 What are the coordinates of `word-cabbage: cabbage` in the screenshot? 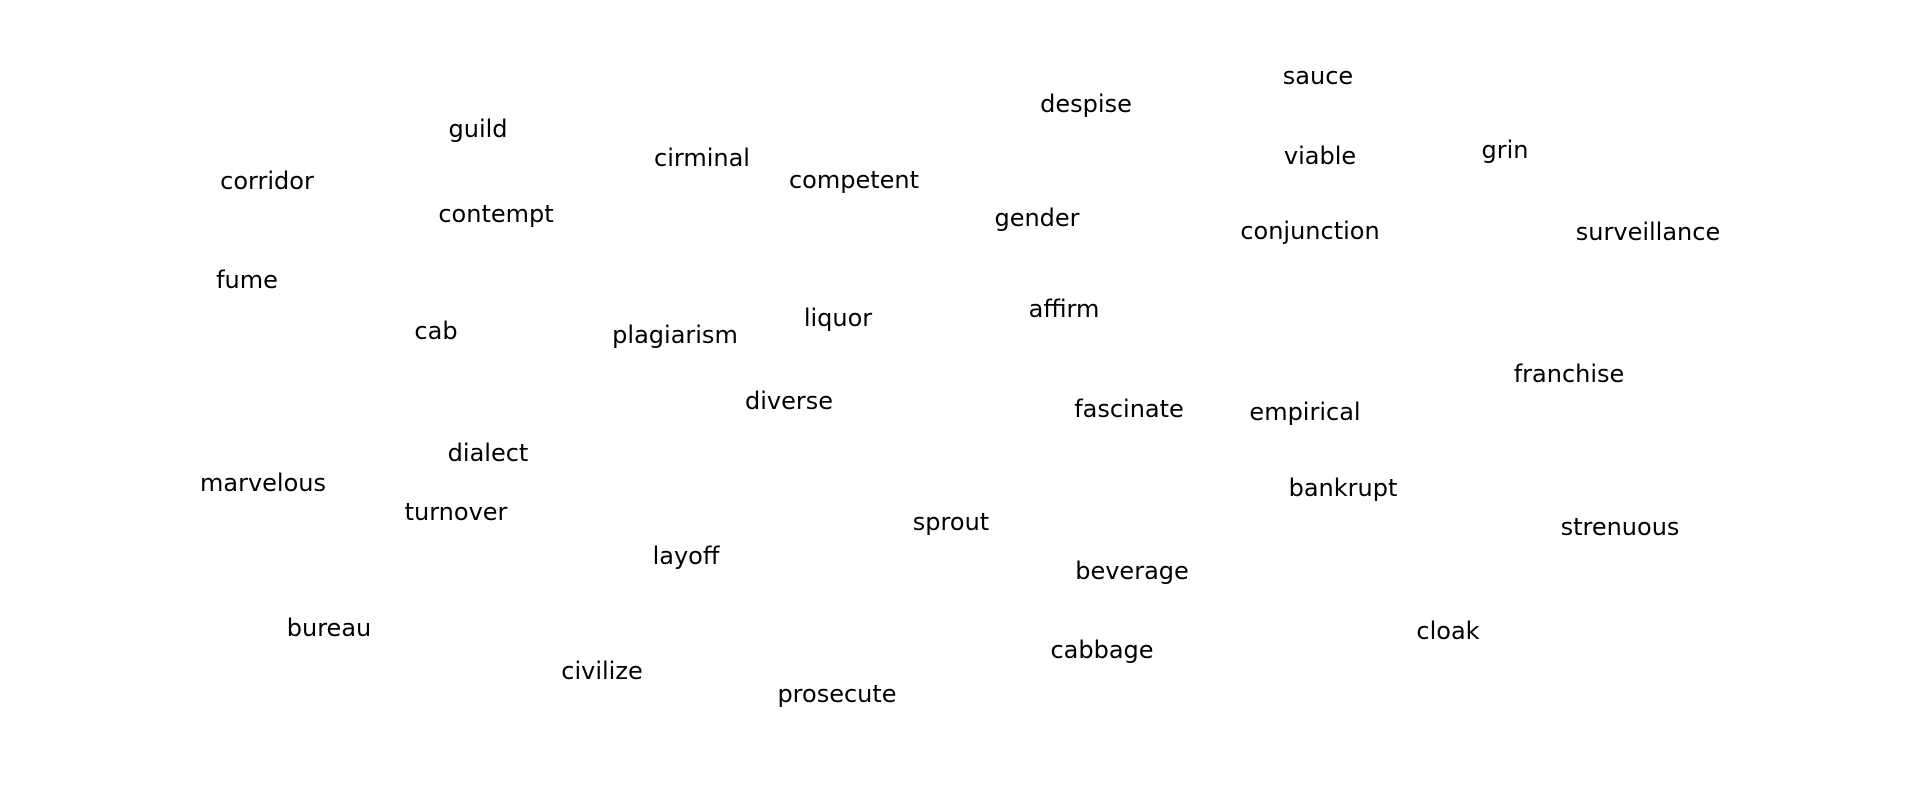 It's located at (1102, 650).